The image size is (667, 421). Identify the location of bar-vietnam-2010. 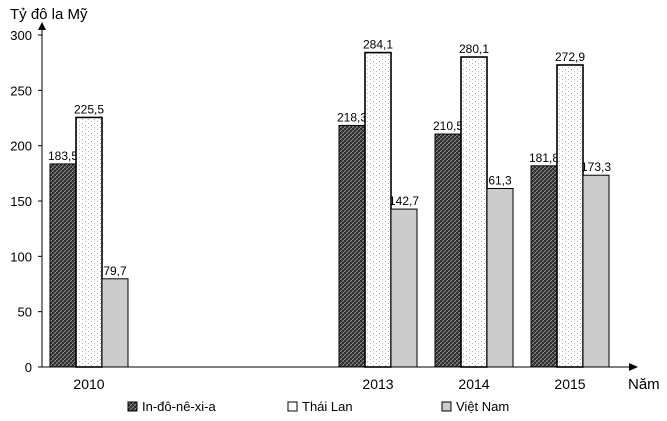
(115, 323).